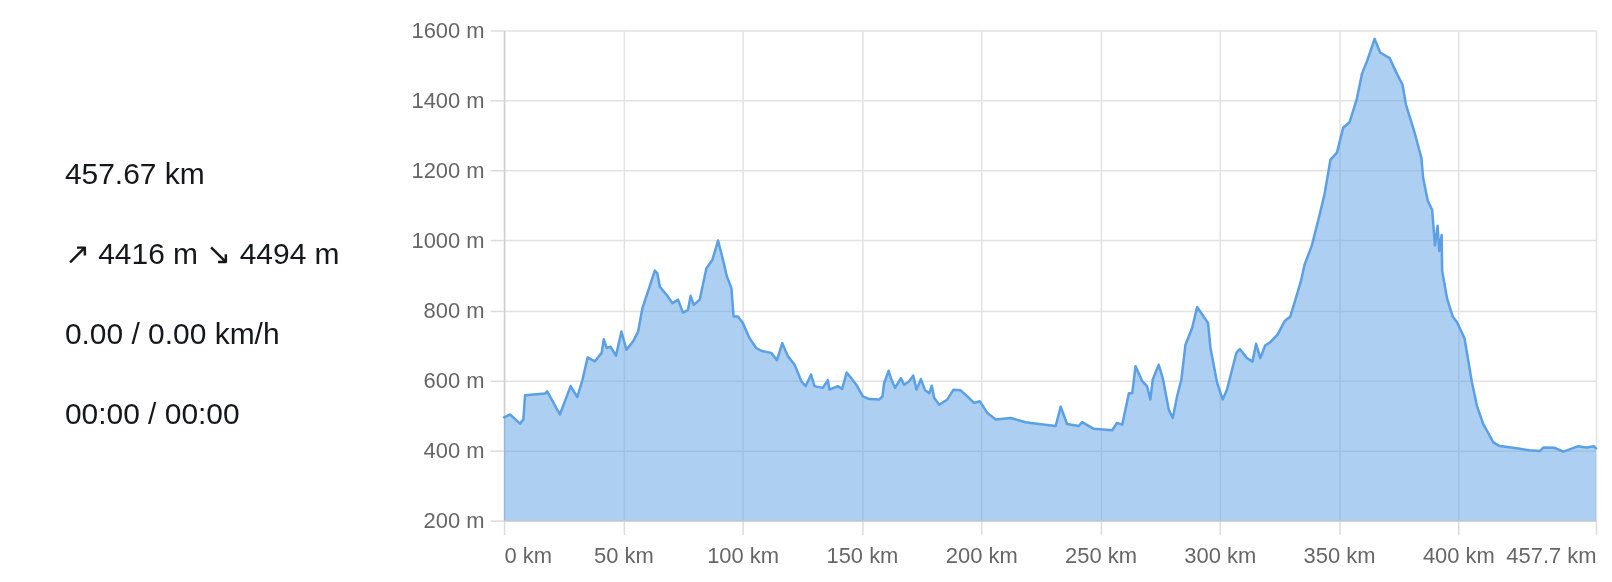 This screenshot has height=582, width=1612. Describe the element at coordinates (448, 30) in the screenshot. I see `y-tick-label: 1600 m` at that location.